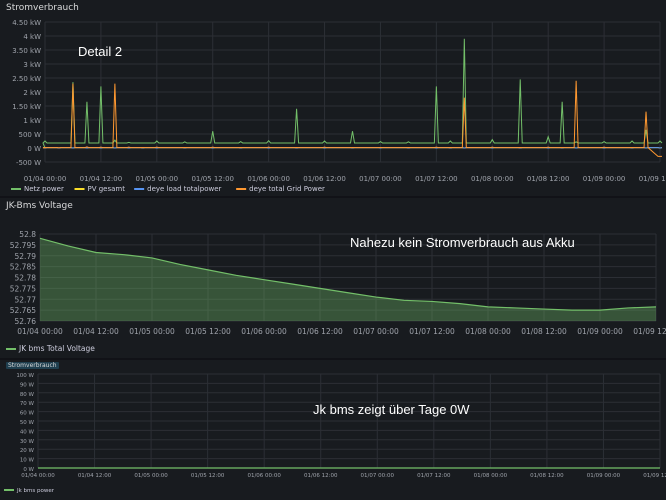 The height and width of the screenshot is (500, 666). I want to click on legend-label: JK bms Total Voltage, so click(56, 348).